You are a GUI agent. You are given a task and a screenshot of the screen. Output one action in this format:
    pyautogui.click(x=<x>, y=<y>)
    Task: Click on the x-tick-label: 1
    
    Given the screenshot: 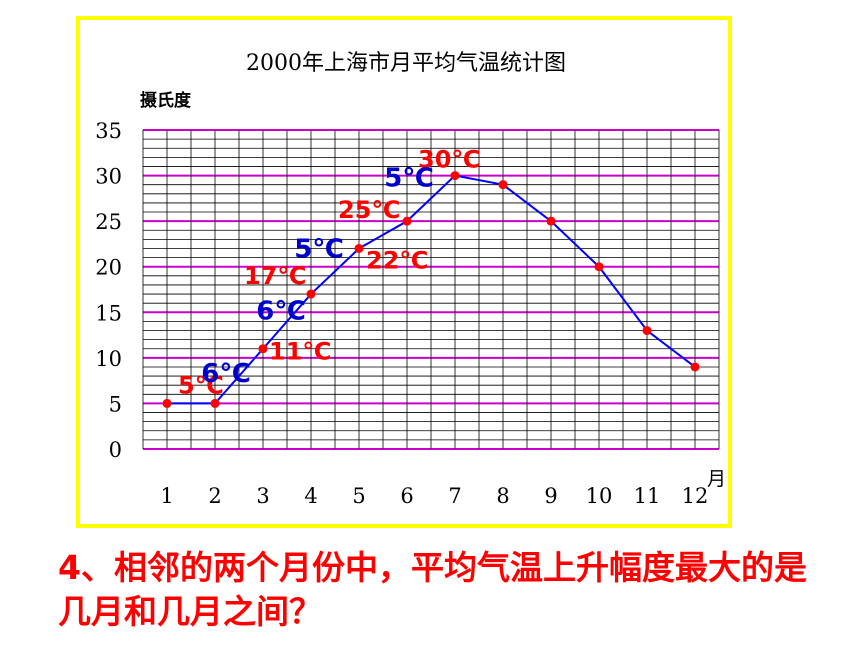 What is the action you would take?
    pyautogui.click(x=166, y=496)
    